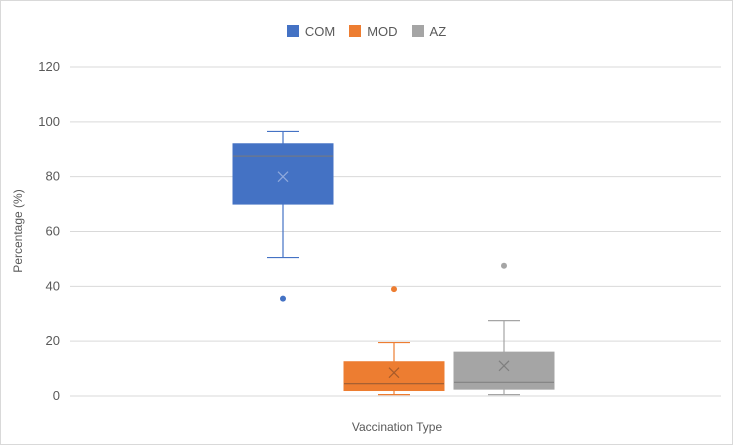 The height and width of the screenshot is (445, 733). I want to click on legend-swatch-com, so click(292, 31).